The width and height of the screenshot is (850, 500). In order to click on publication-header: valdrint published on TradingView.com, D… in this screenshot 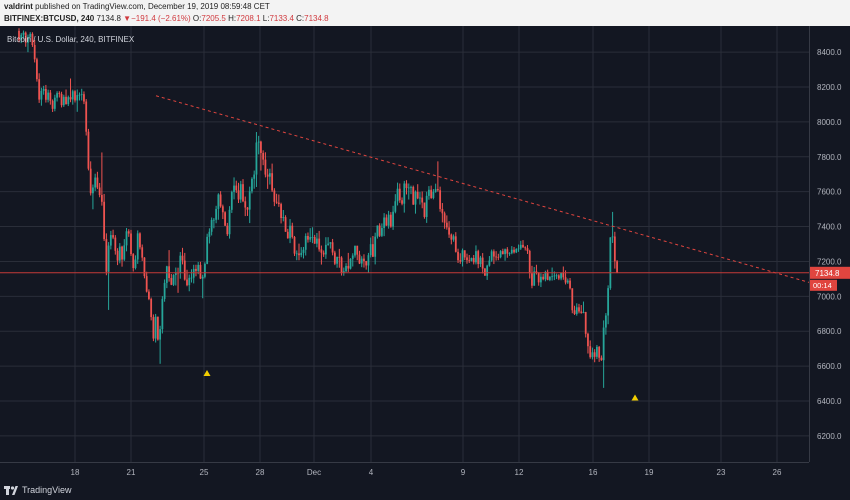, I will do `click(425, 13)`.